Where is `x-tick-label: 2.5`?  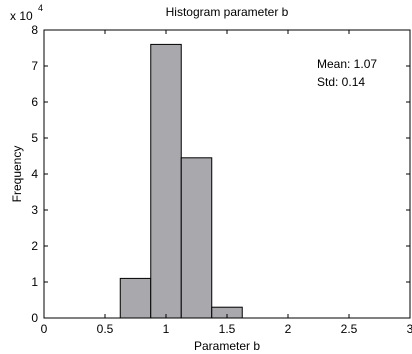
x-tick-label: 2.5 is located at coordinates (349, 329).